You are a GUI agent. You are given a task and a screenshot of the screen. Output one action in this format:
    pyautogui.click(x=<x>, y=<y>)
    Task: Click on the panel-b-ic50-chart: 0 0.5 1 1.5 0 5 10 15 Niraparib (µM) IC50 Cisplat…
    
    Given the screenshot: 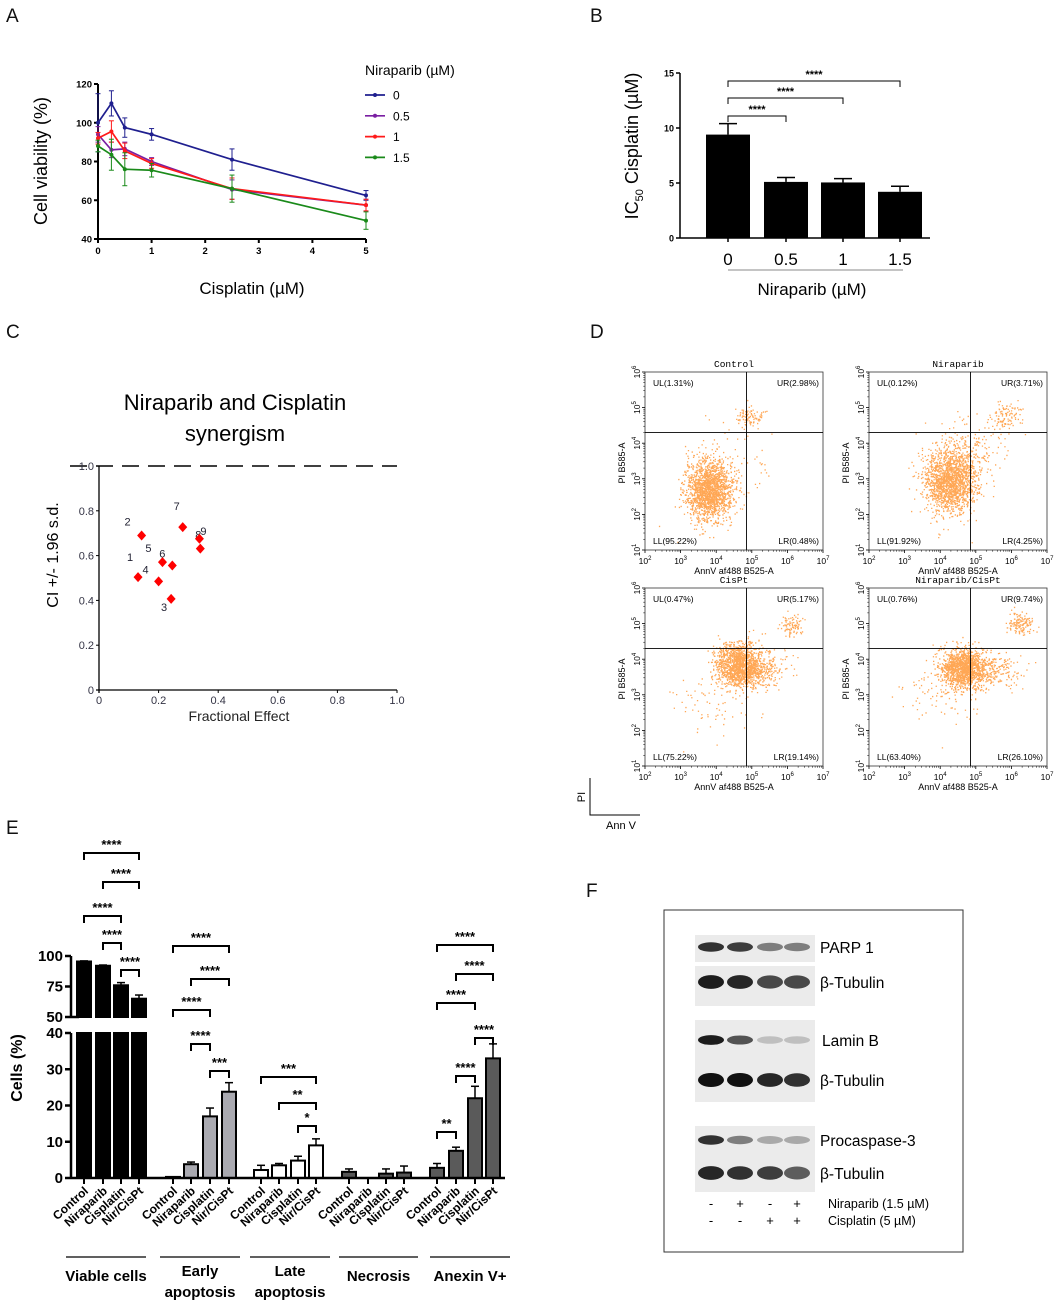 What is the action you would take?
    pyautogui.click(x=776, y=184)
    